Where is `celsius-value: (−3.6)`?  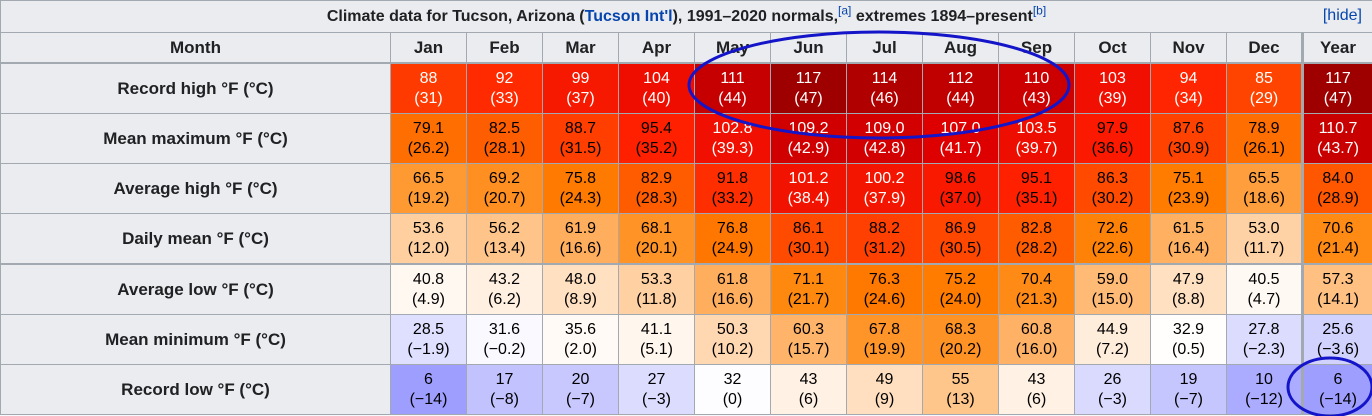
celsius-value: (−3.6) is located at coordinates (1338, 349).